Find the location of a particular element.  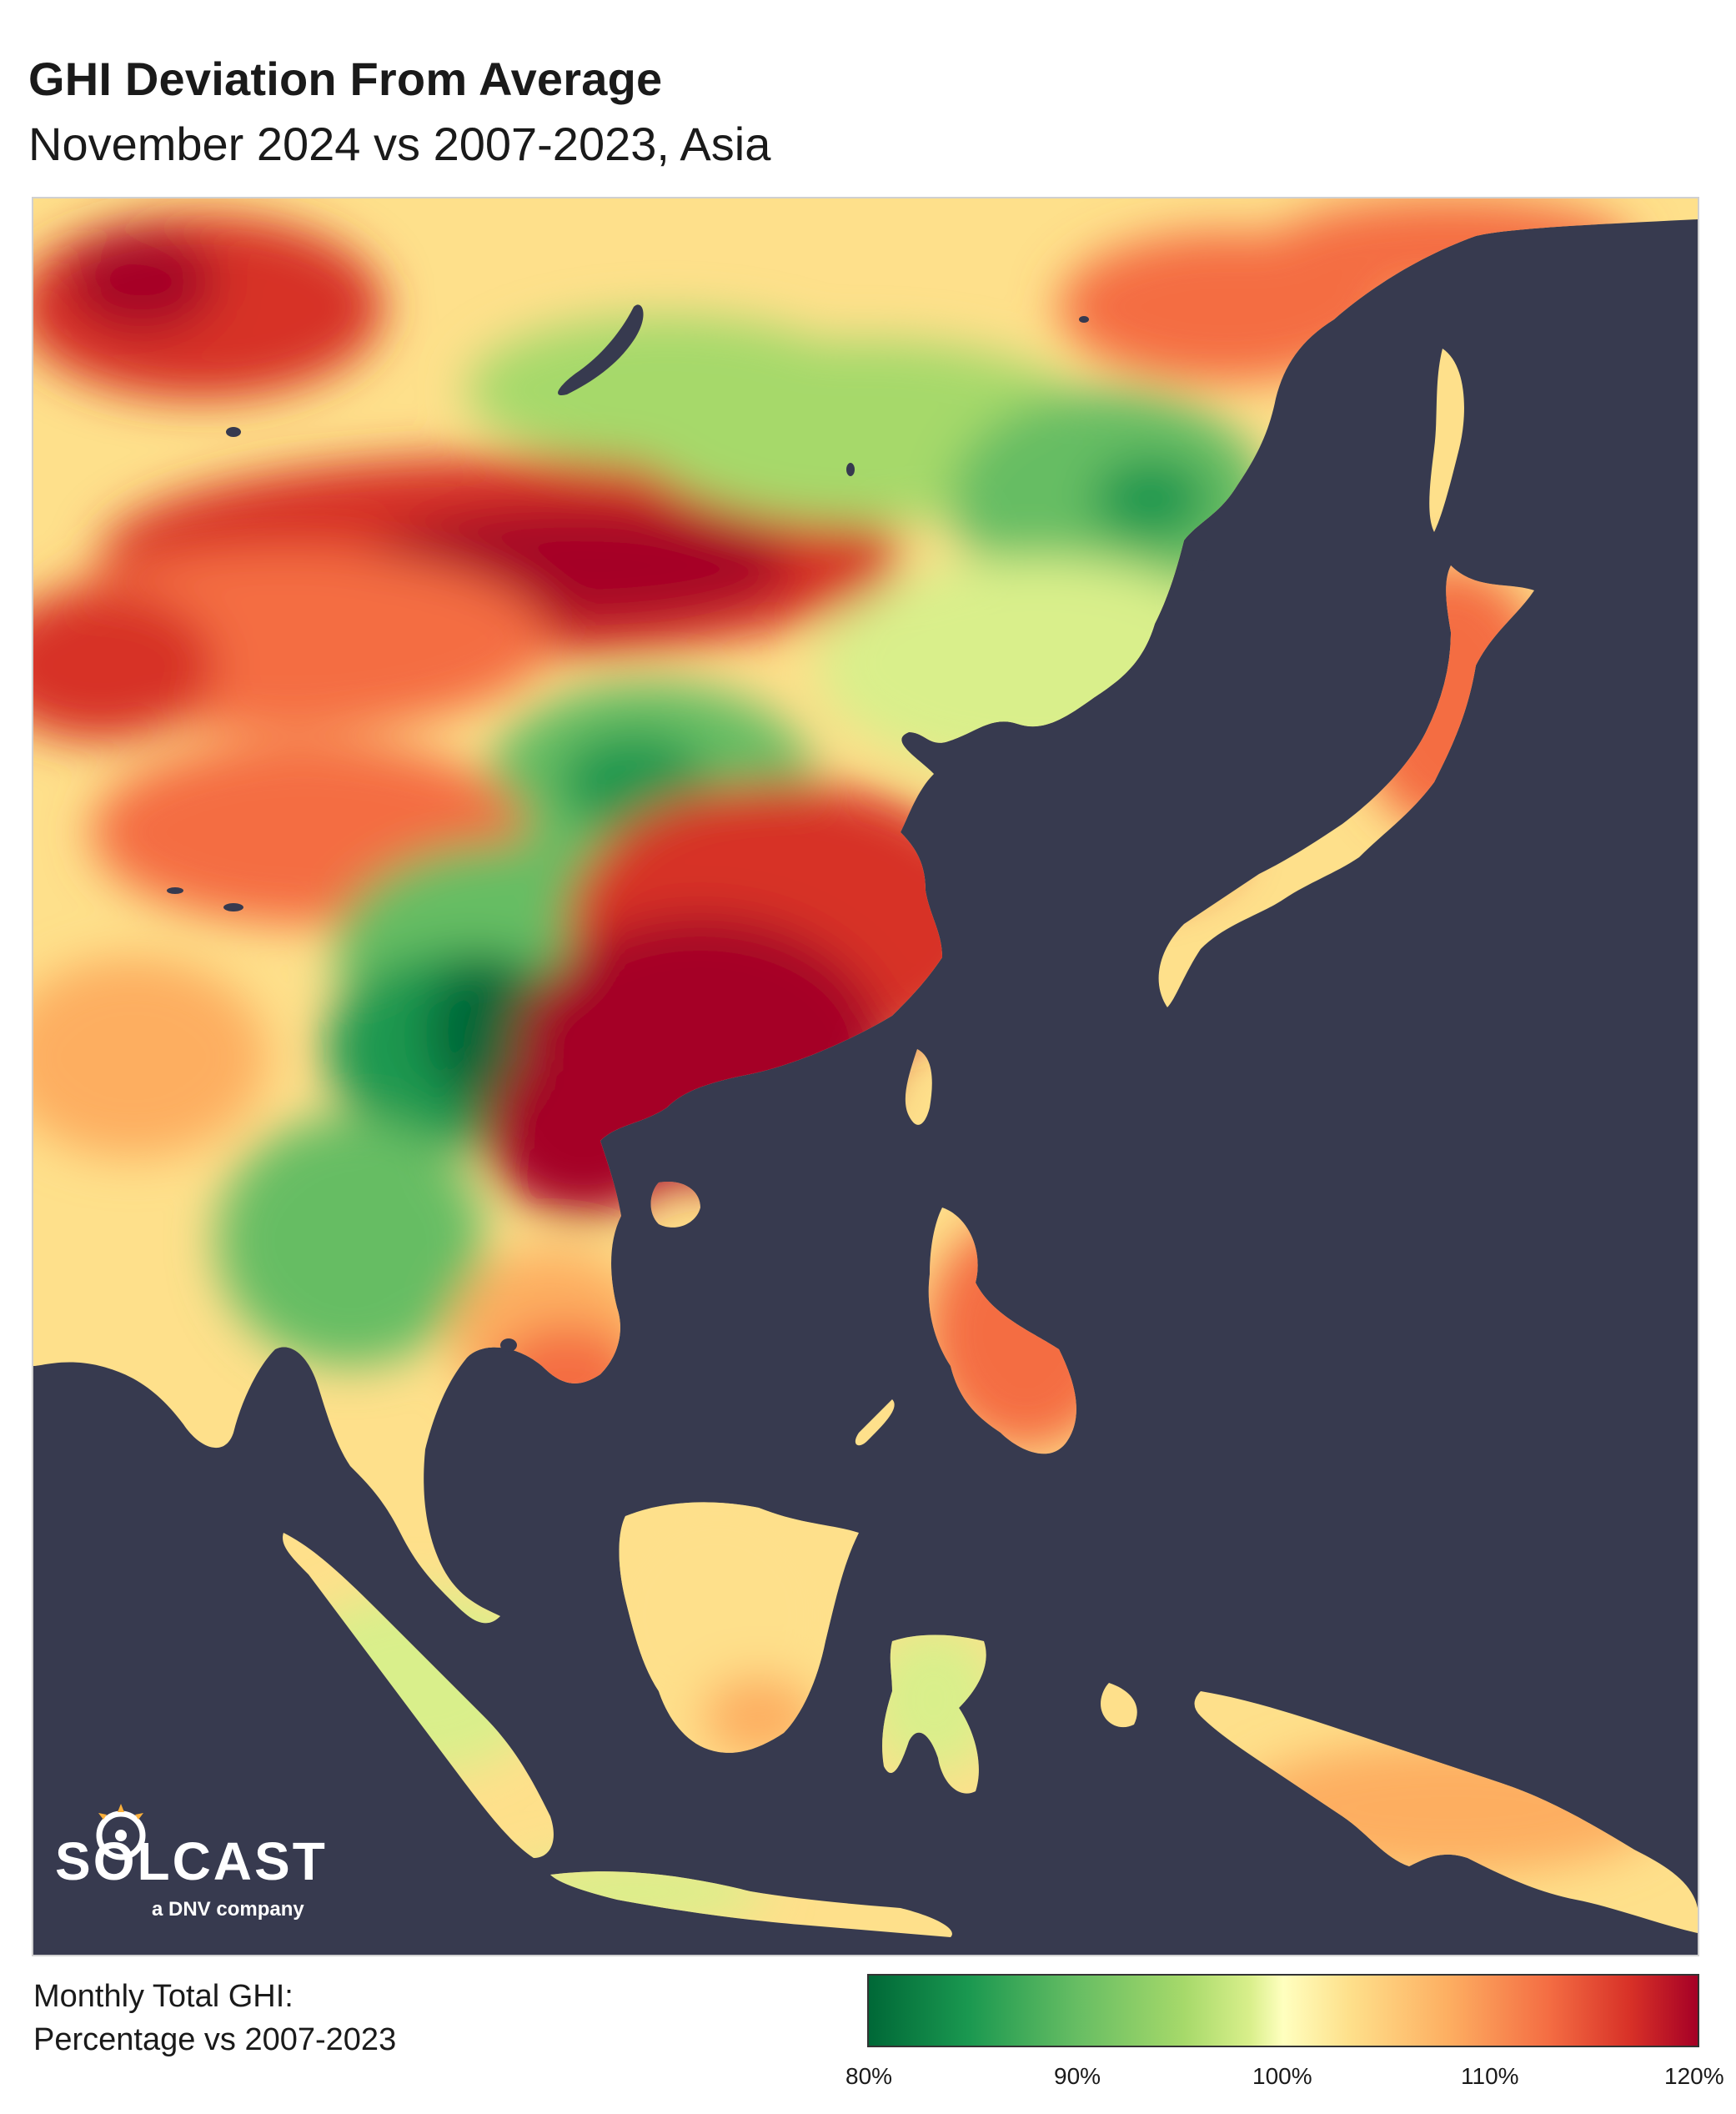

legend-tick-90: 90% is located at coordinates (1078, 2076).